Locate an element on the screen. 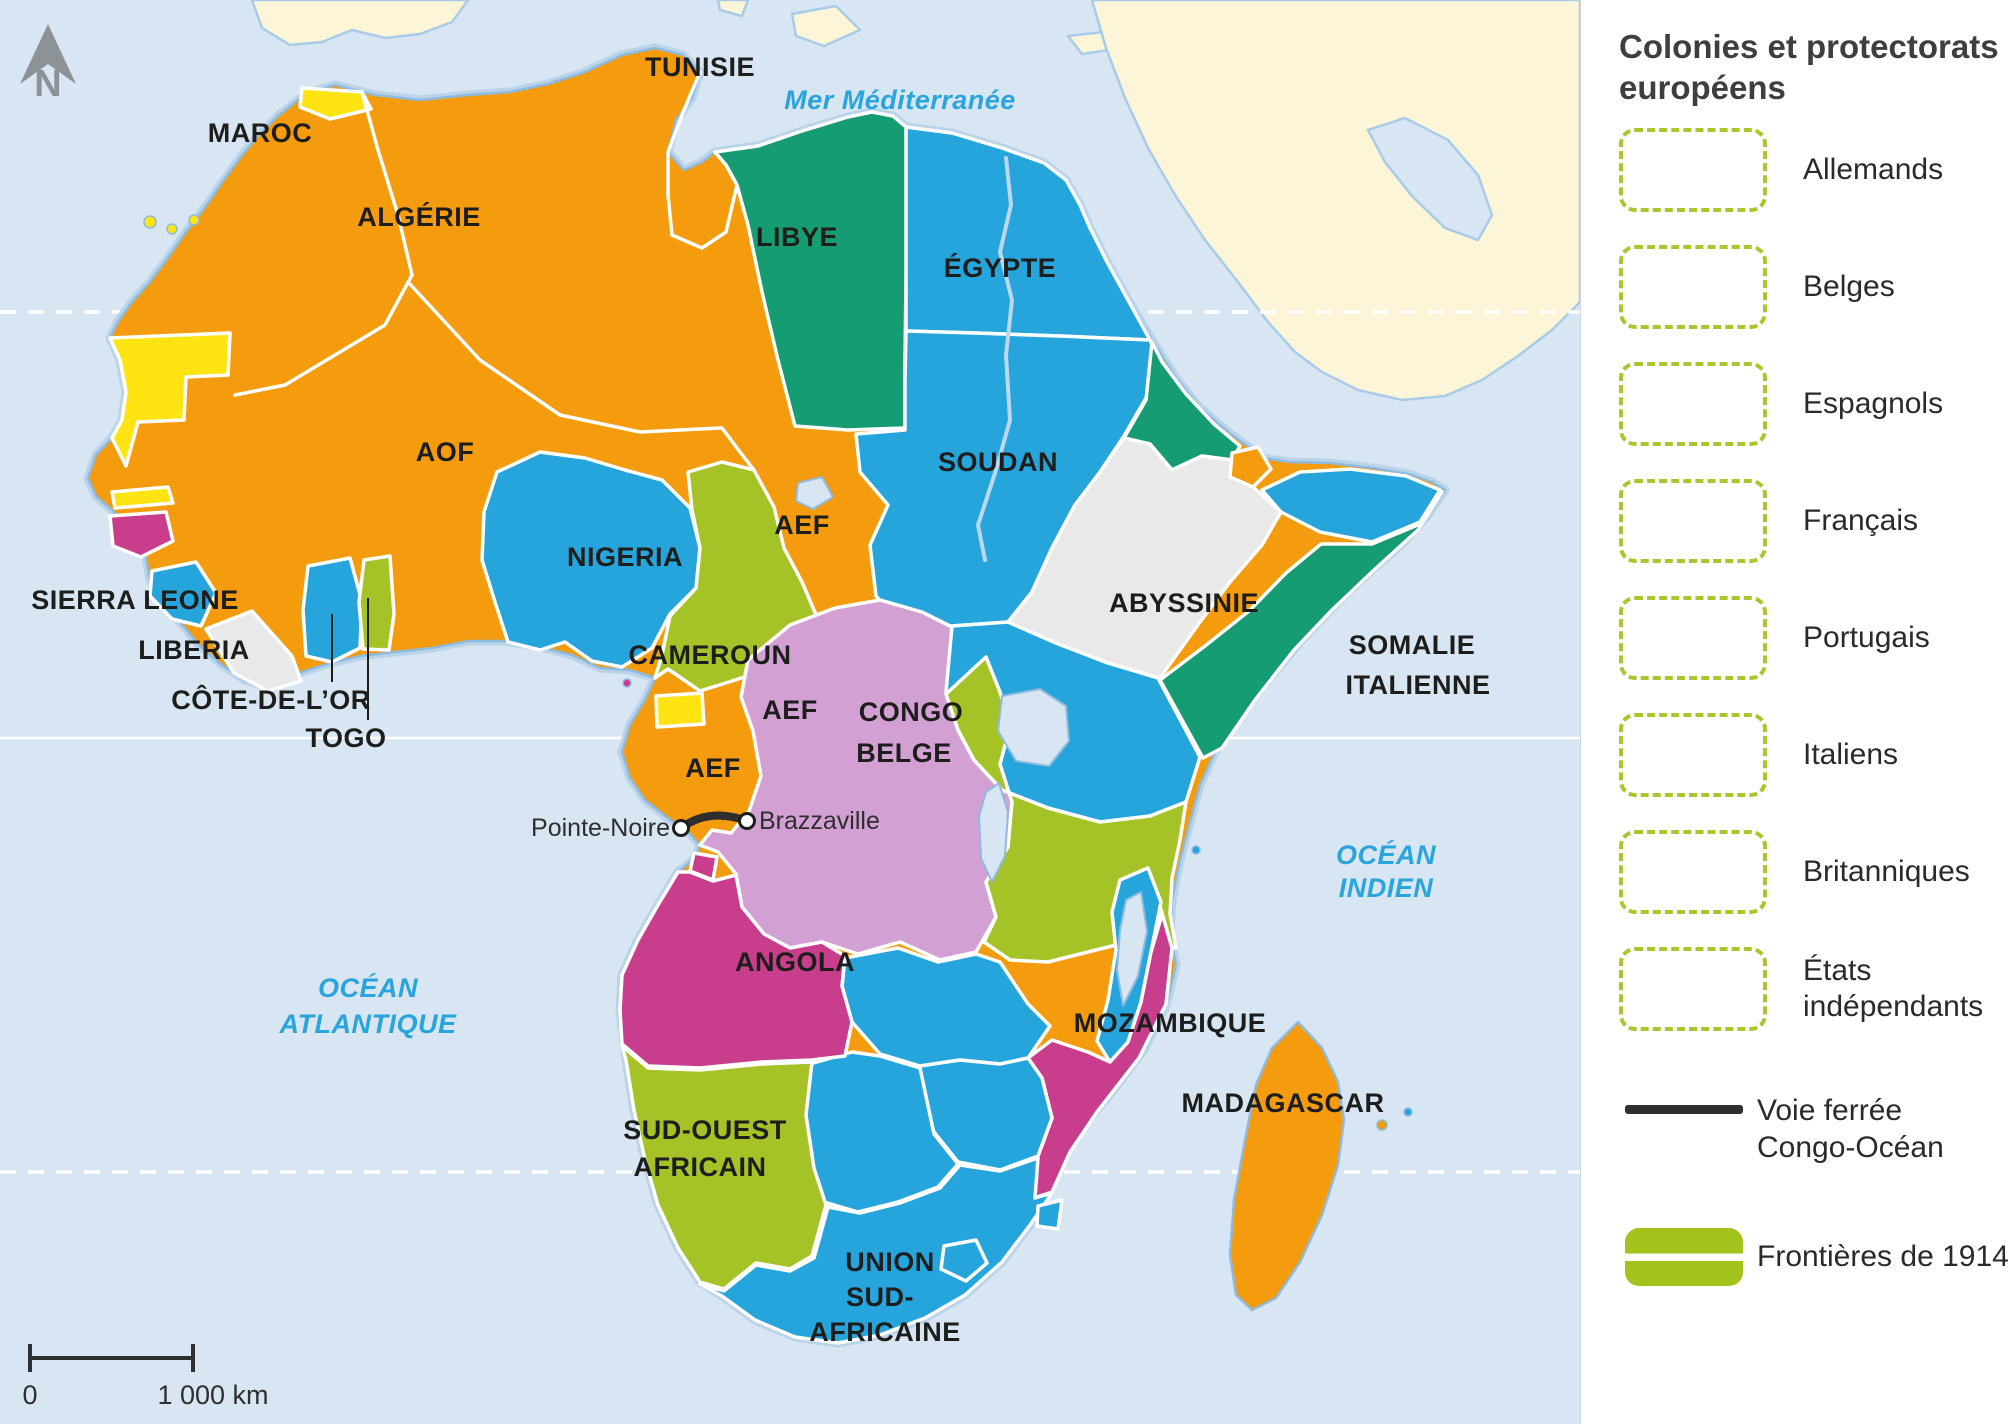 The image size is (2011, 1424). label-union-sud-africaine-2: SUD- is located at coordinates (880, 1297).